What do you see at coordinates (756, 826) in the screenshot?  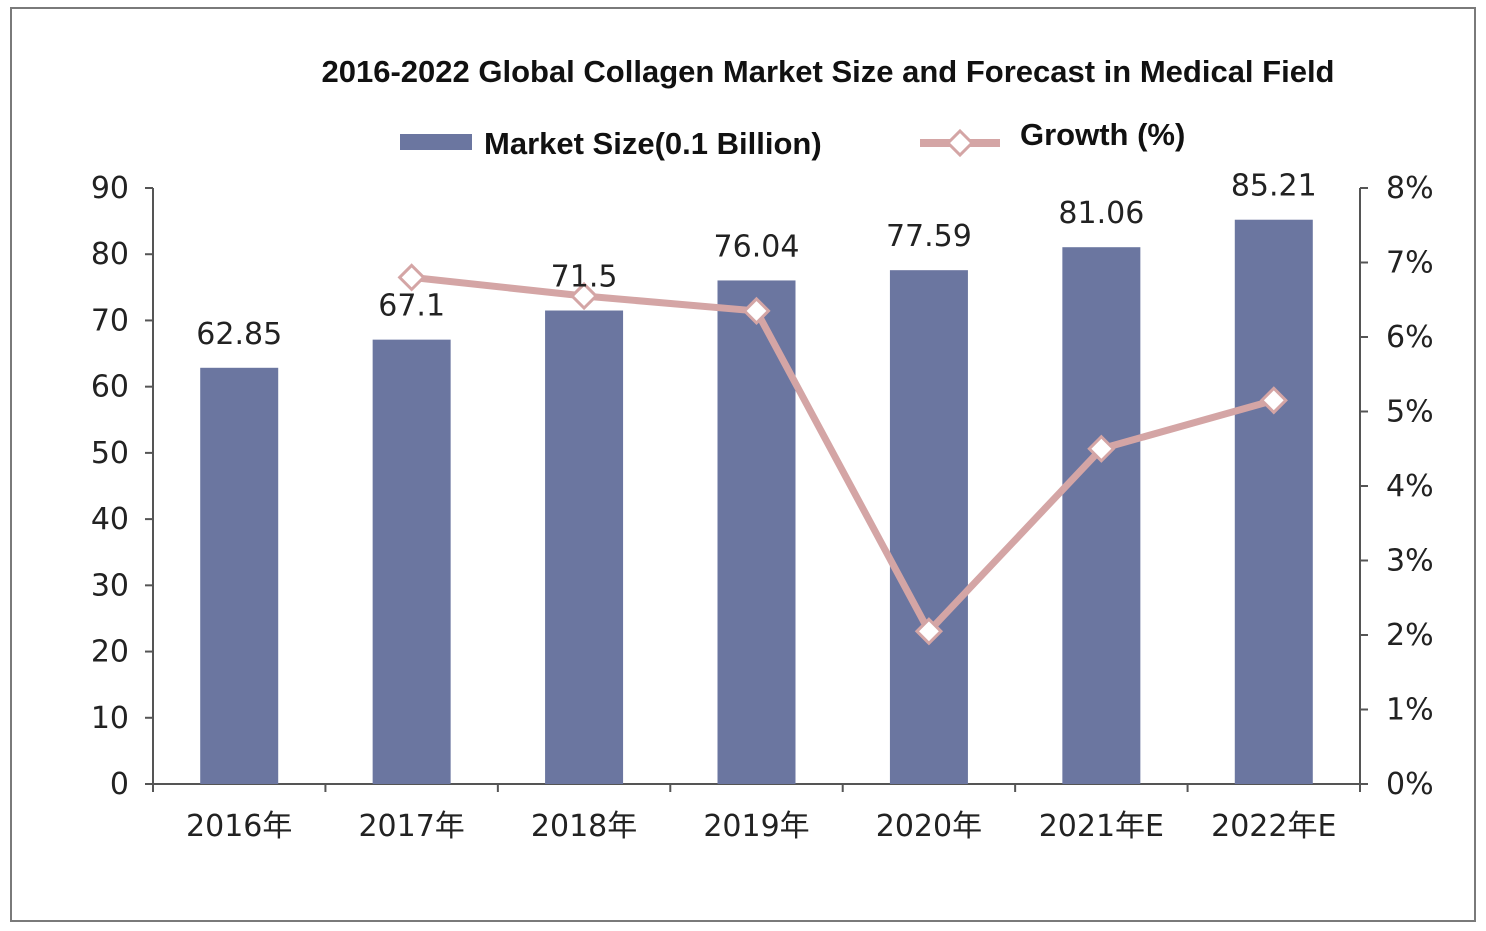 I see `x-category-label: 2019年` at bounding box center [756, 826].